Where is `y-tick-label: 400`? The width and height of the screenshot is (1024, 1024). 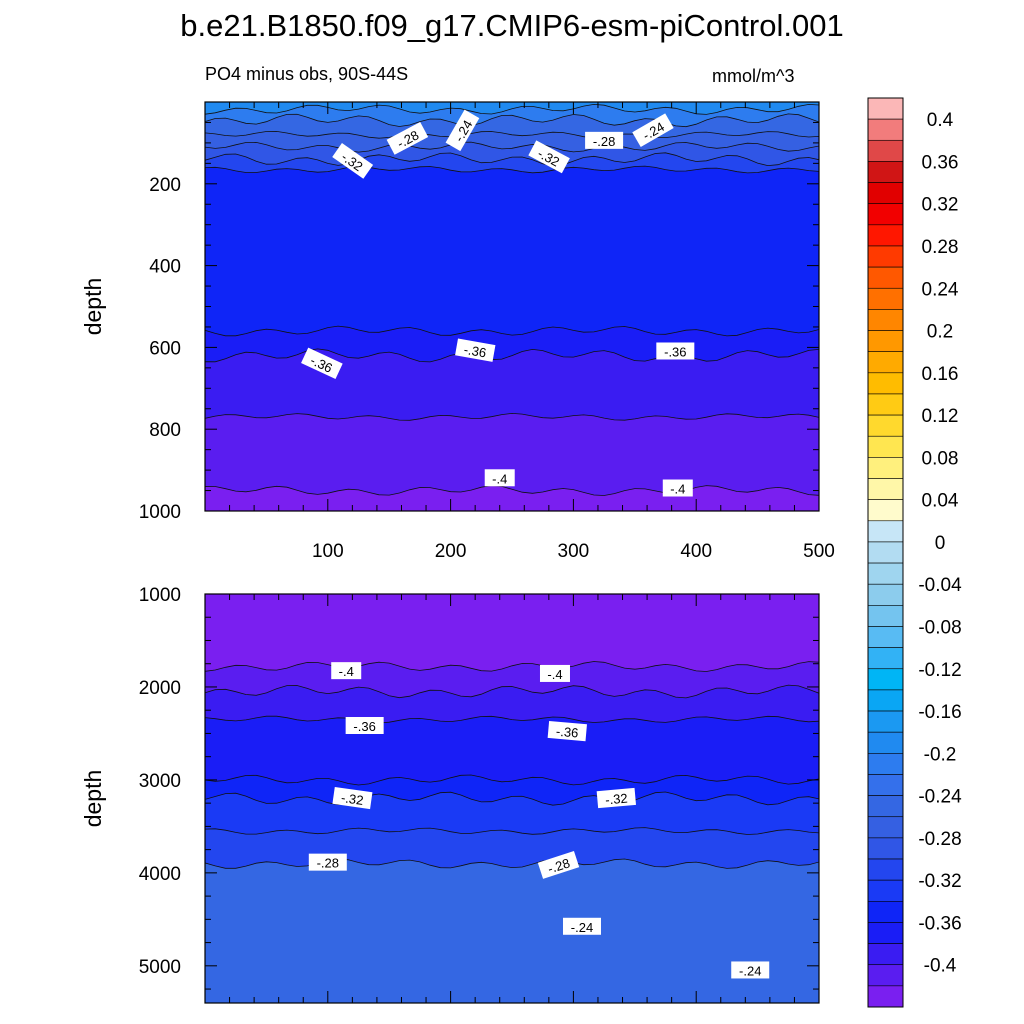 y-tick-label: 400 is located at coordinates (165, 267).